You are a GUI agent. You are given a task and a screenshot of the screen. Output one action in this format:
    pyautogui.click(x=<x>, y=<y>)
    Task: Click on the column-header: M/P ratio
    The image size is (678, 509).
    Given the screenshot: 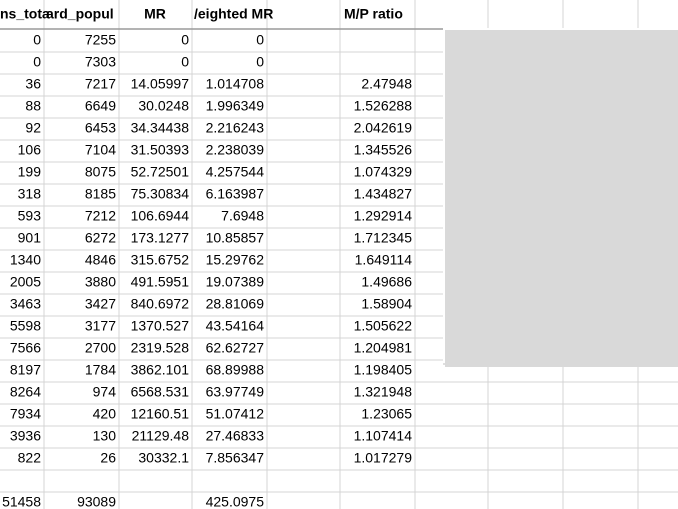 What is the action you would take?
    pyautogui.click(x=373, y=14)
    